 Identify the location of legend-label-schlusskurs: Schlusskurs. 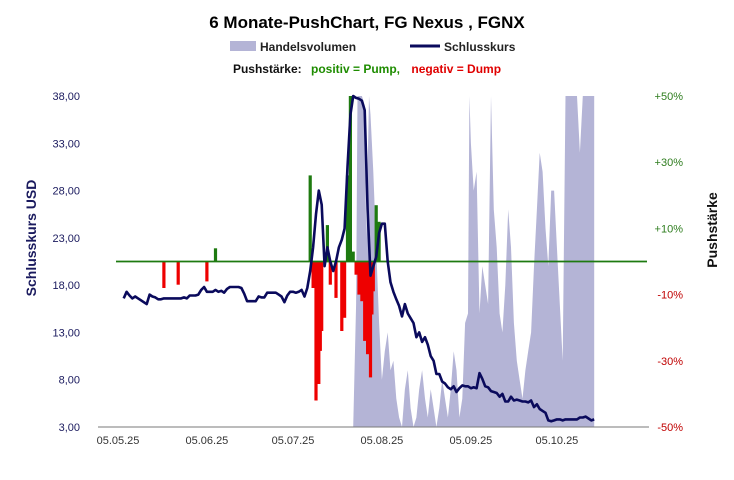
(480, 47).